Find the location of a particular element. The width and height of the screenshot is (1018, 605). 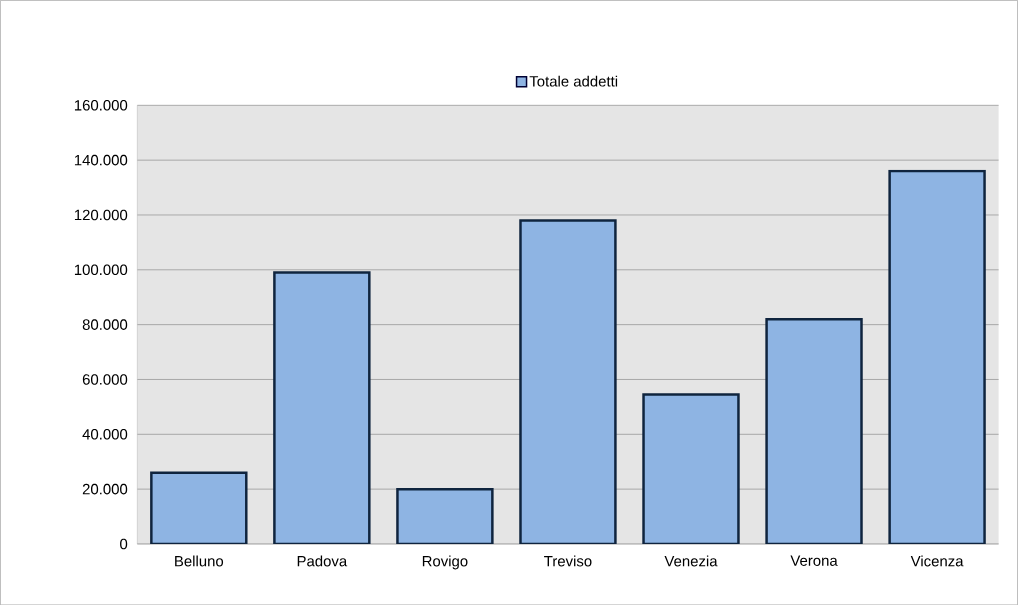

x-tick-label: Venezia is located at coordinates (691, 561).